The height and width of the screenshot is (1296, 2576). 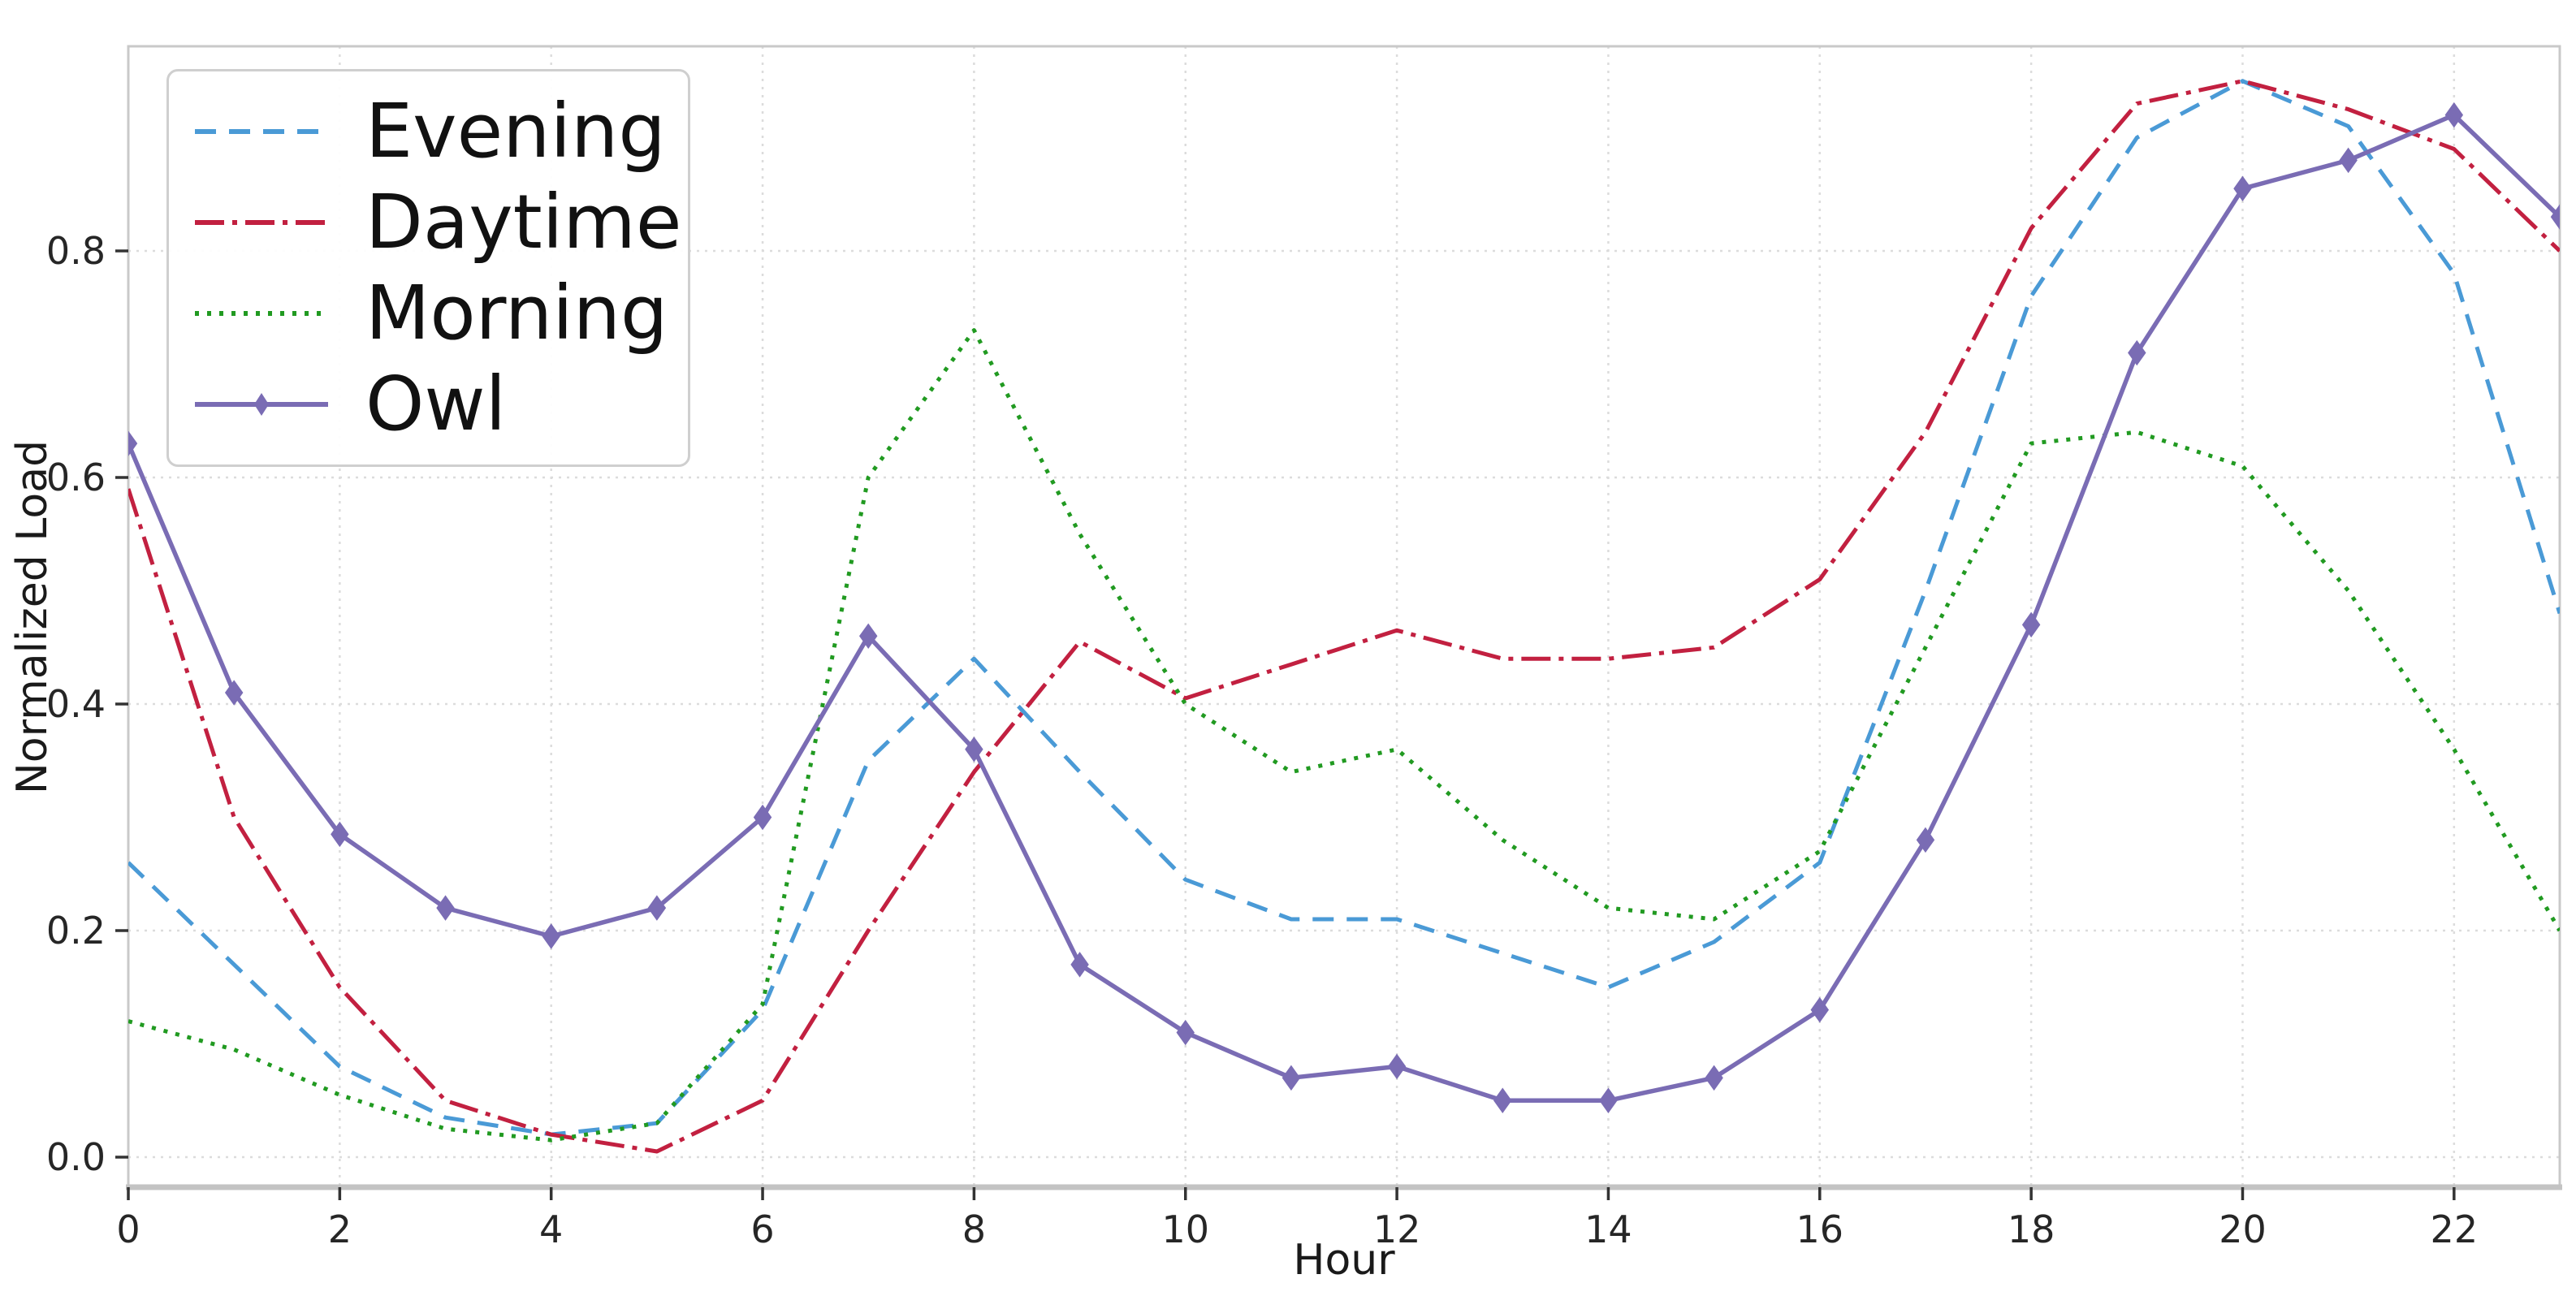 What do you see at coordinates (1608, 1229) in the screenshot?
I see `x-tick-label: 14` at bounding box center [1608, 1229].